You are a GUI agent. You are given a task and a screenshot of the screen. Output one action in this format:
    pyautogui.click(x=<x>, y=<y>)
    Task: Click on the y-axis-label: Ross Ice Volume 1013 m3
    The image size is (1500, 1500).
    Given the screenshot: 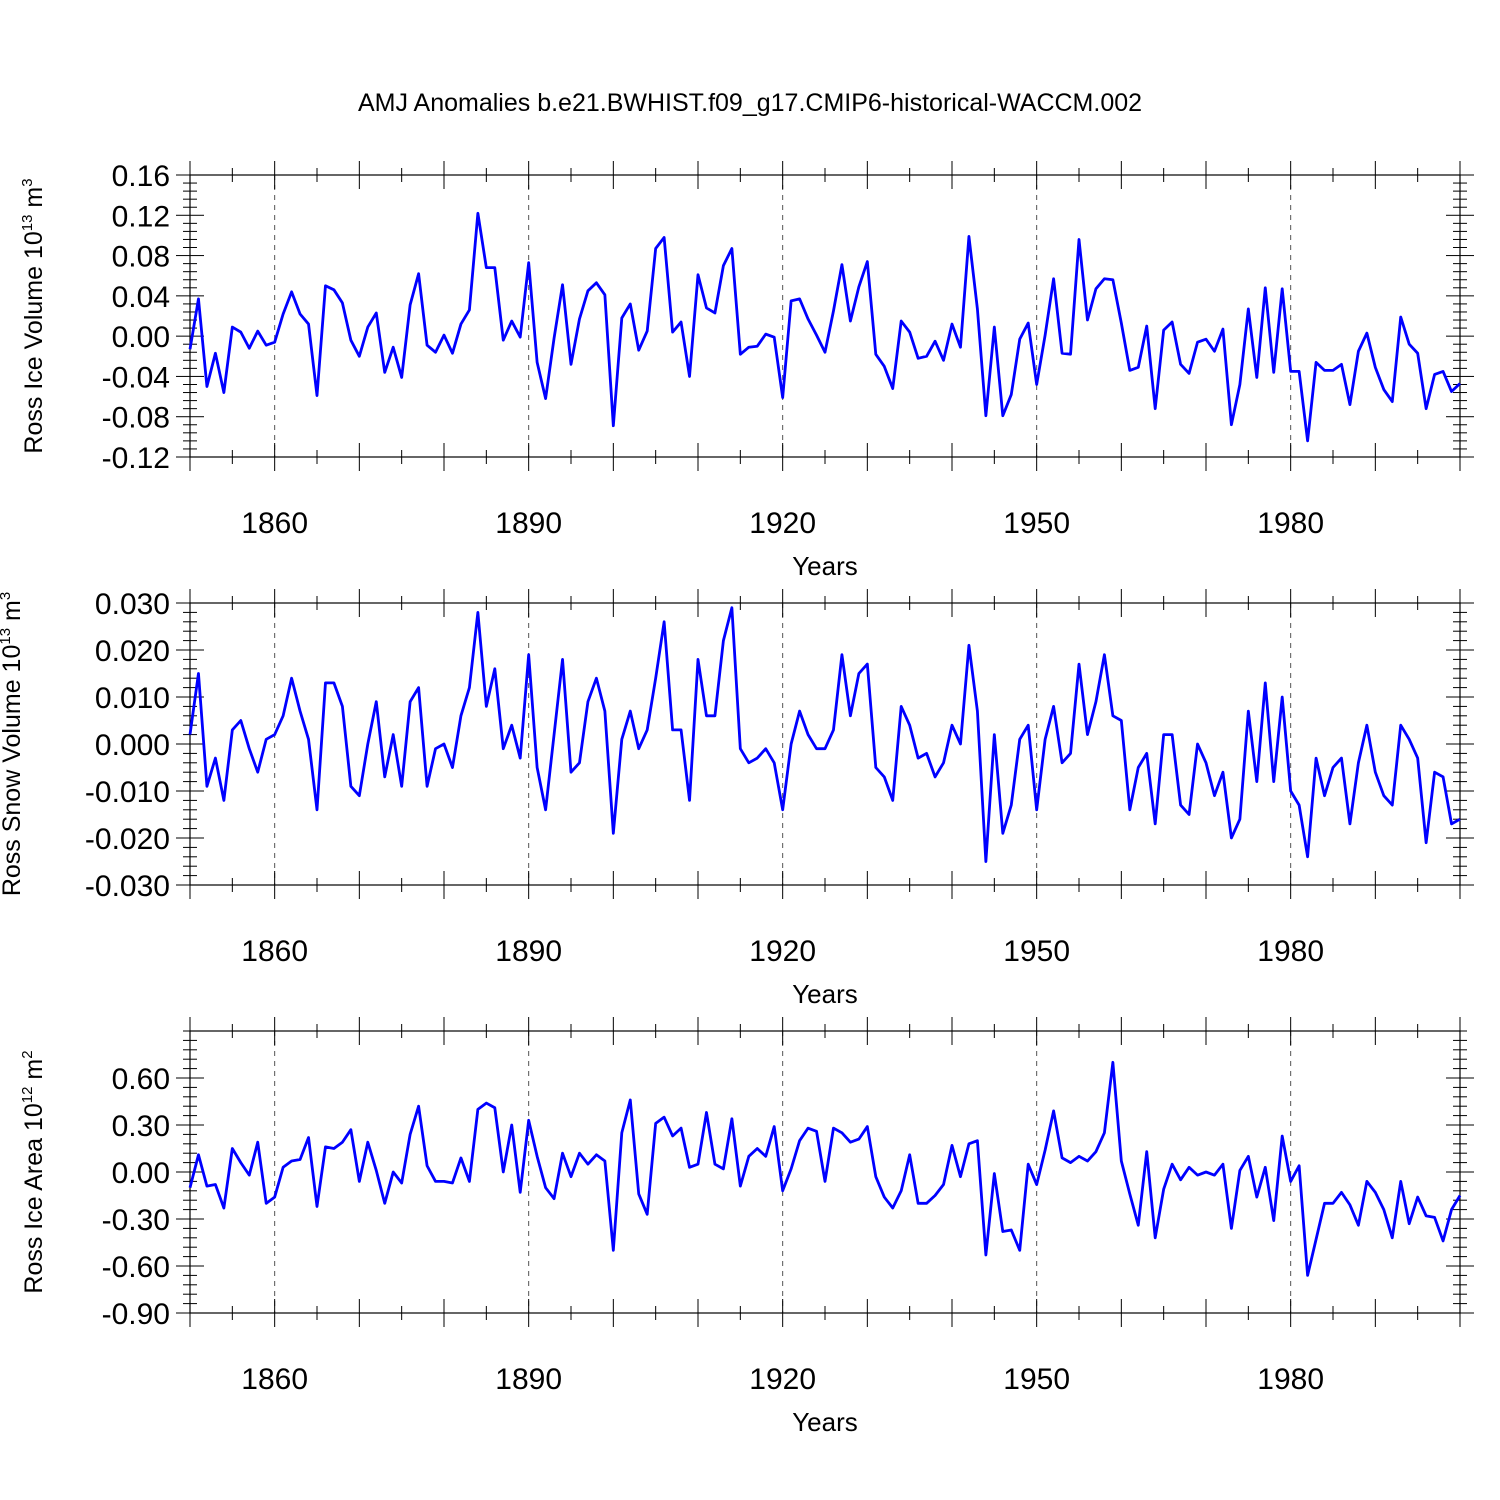 What is the action you would take?
    pyautogui.click(x=33, y=315)
    